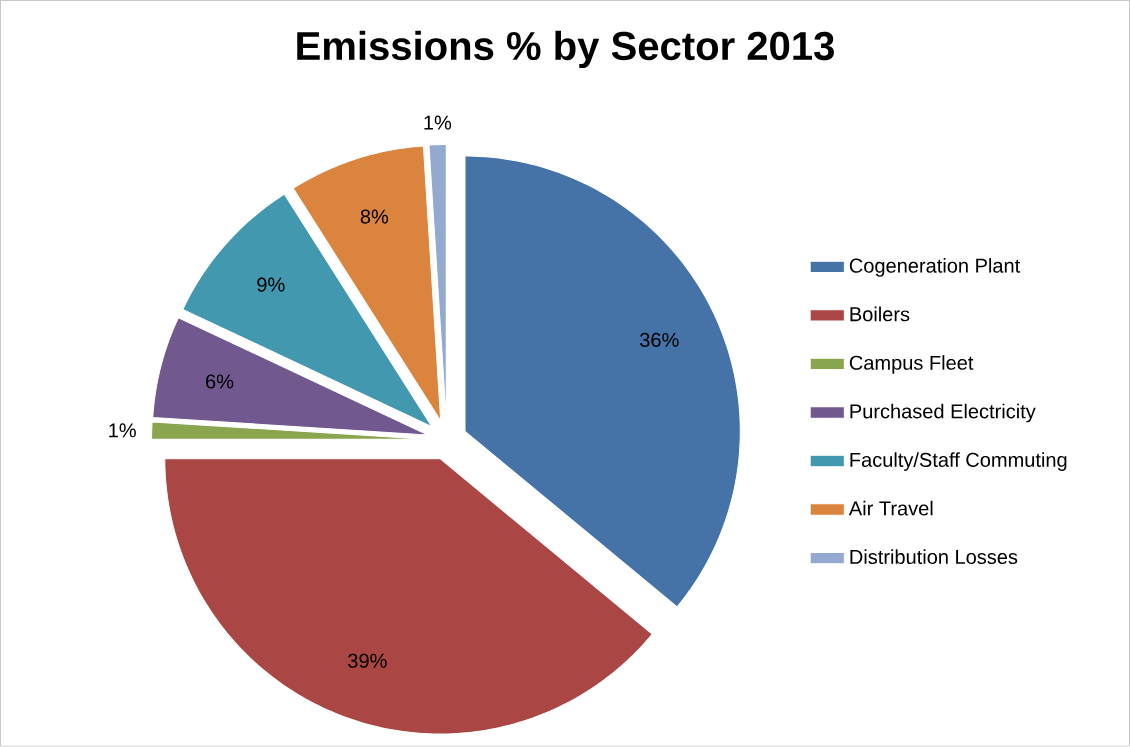 Image resolution: width=1130 pixels, height=747 pixels. Describe the element at coordinates (890, 508) in the screenshot. I see `legend-label: Air Travel` at that location.